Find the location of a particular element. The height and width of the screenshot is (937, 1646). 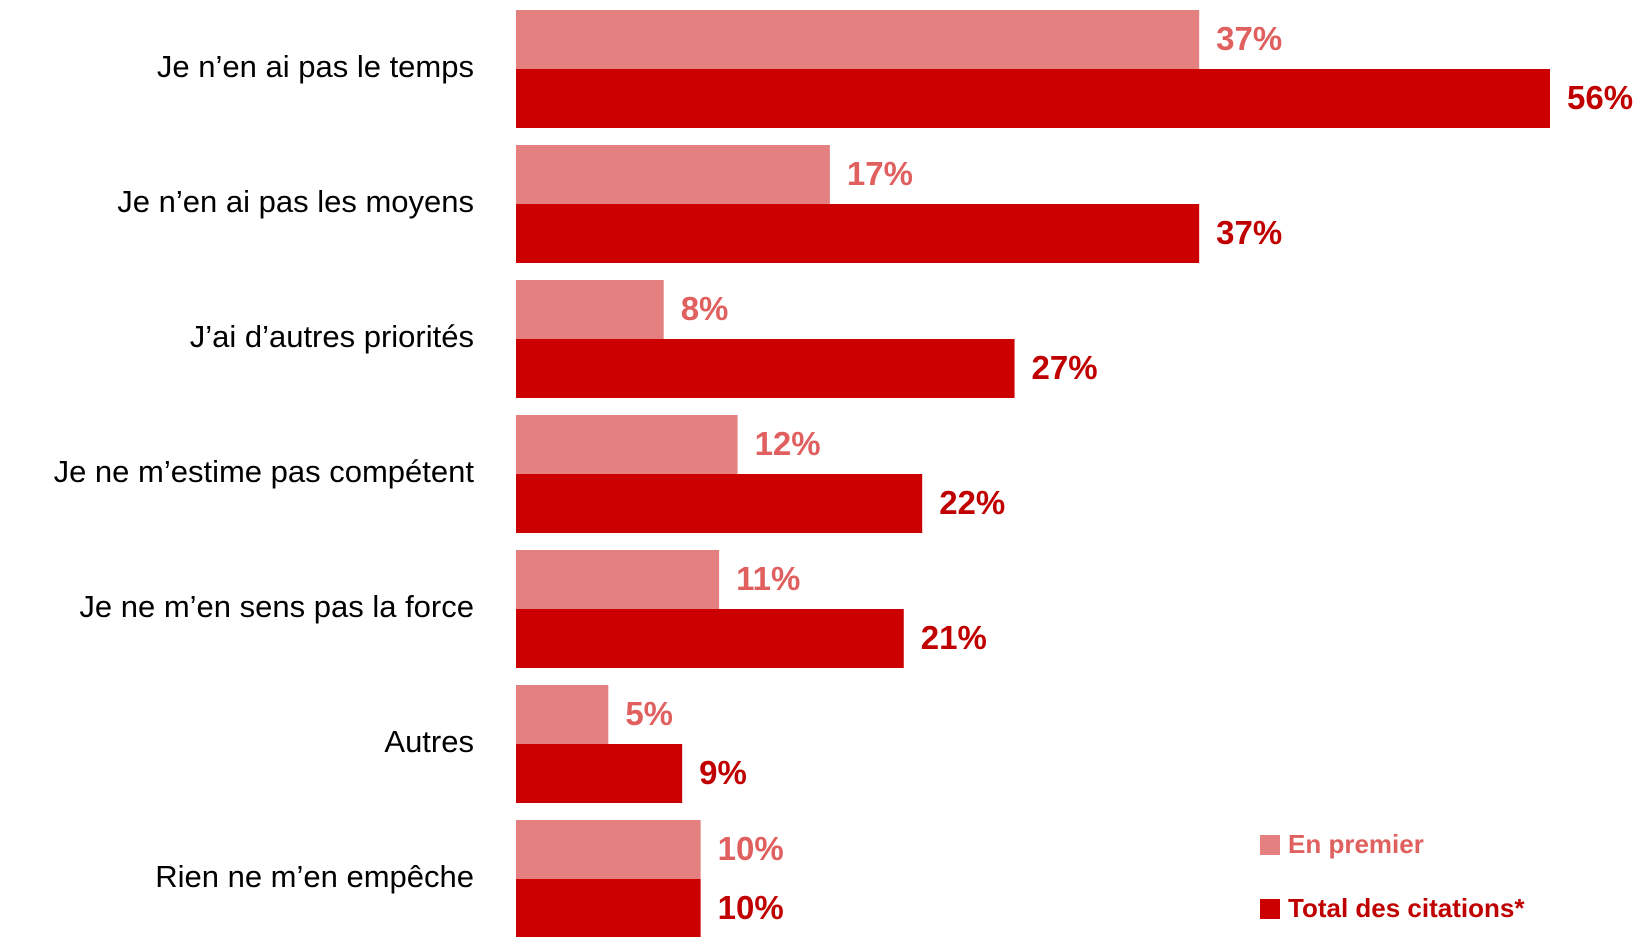

value-label: 11% is located at coordinates (768, 578).